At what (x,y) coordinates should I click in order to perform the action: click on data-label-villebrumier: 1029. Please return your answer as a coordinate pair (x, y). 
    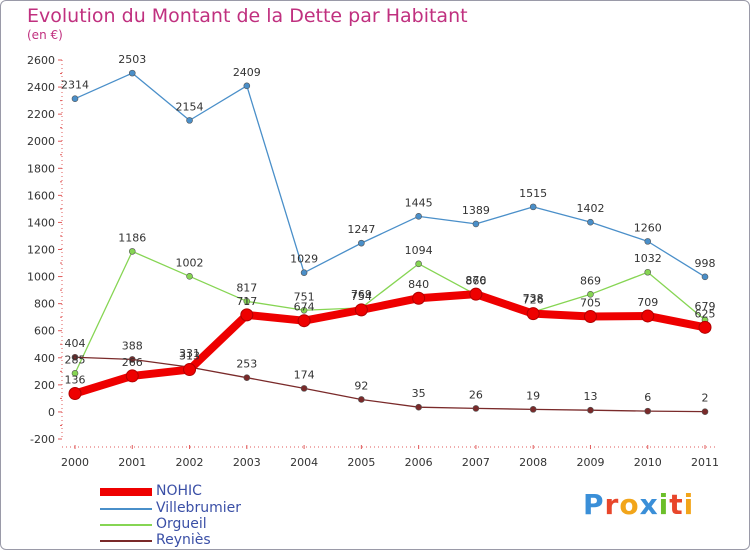
    Looking at the image, I should click on (304, 259).